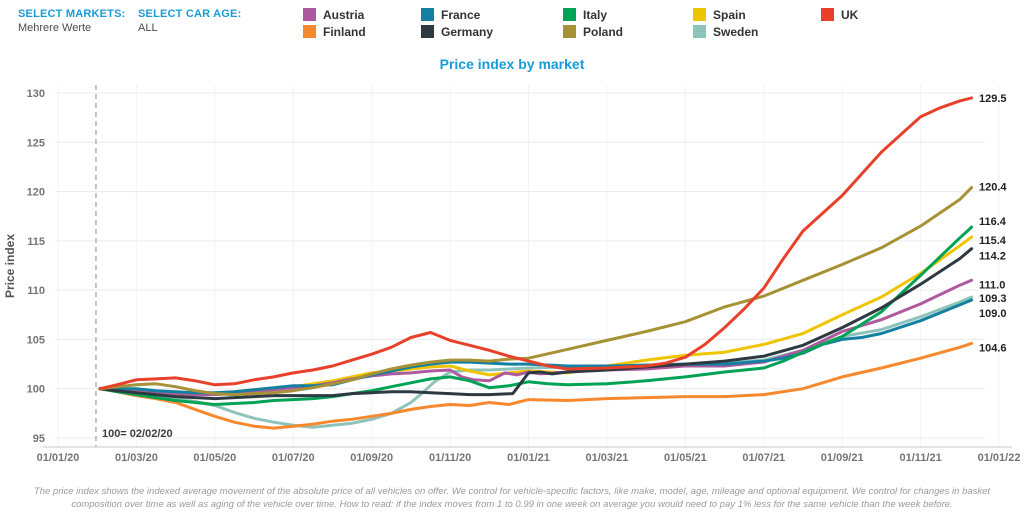 The width and height of the screenshot is (1024, 517). What do you see at coordinates (36, 193) in the screenshot?
I see `y-tick-label: 120` at bounding box center [36, 193].